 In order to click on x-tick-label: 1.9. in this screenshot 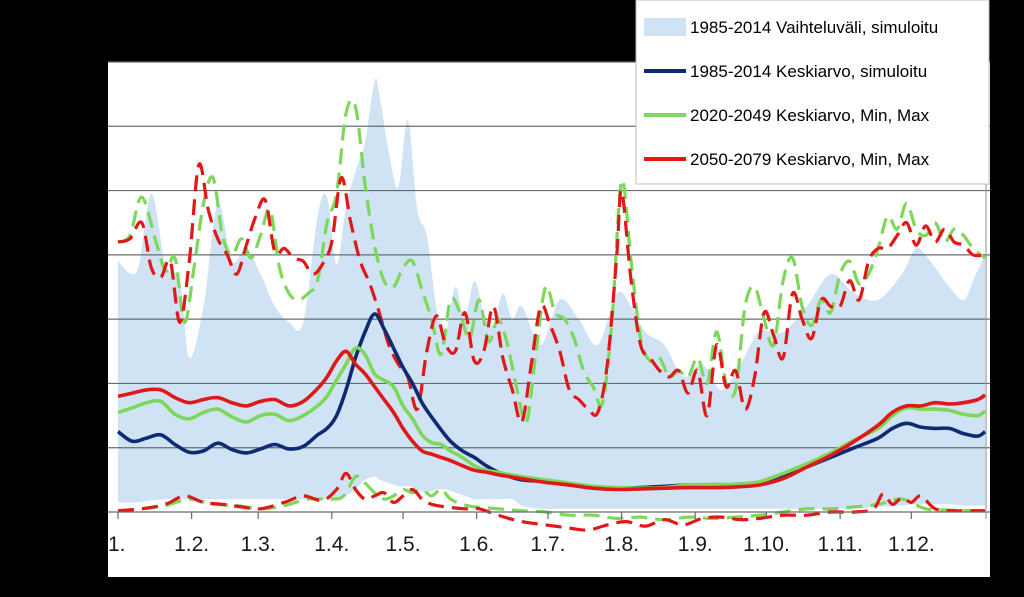, I will do `click(695, 544)`.